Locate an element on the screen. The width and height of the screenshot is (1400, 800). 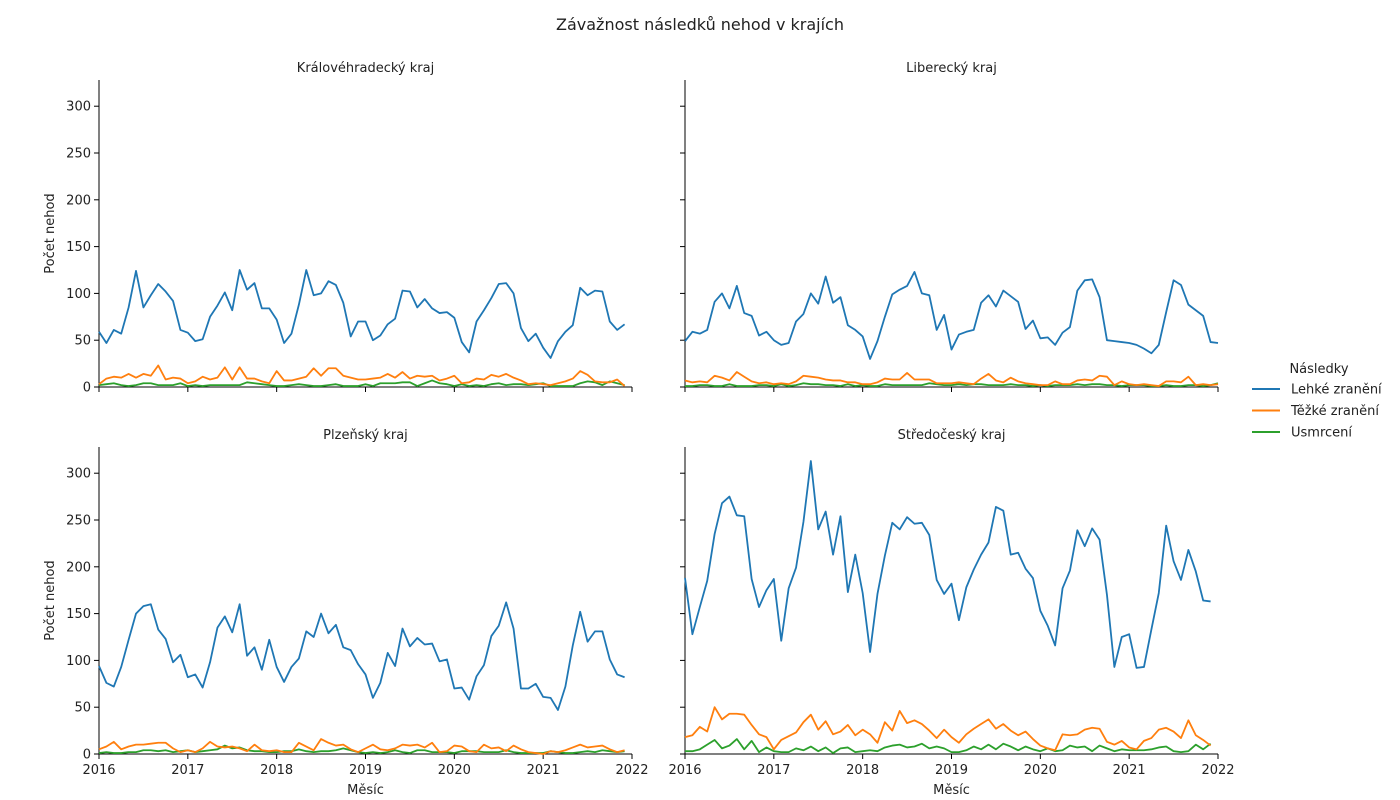
legend-entry: Těžké zranění is located at coordinates (1334, 411).